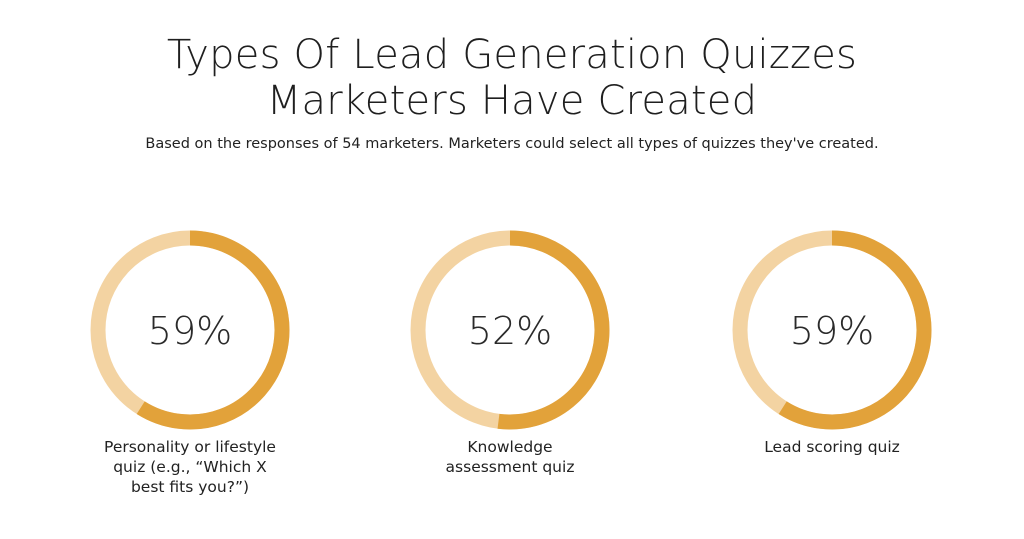  I want to click on donut-3: 59%, so click(832, 330).